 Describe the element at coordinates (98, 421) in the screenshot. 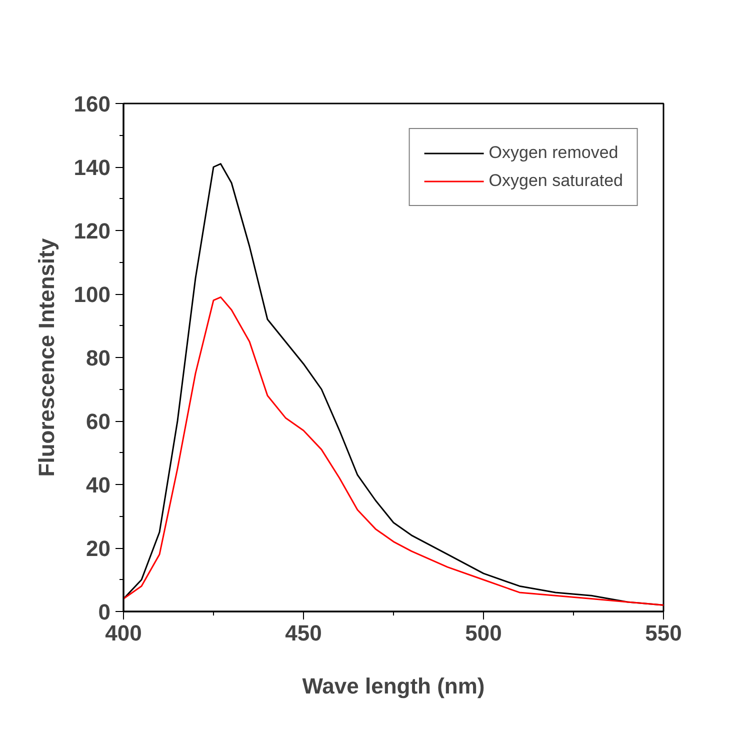

I see `y-tick-label: 60` at that location.